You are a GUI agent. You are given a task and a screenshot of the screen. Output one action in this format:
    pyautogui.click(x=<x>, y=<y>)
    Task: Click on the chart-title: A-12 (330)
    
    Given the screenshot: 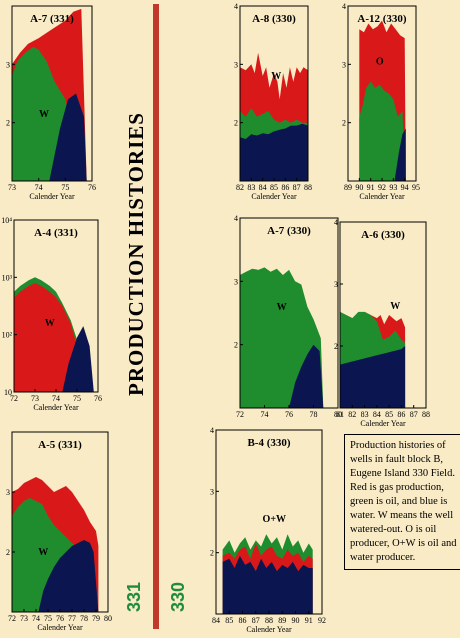 What is the action you would take?
    pyautogui.click(x=382, y=19)
    